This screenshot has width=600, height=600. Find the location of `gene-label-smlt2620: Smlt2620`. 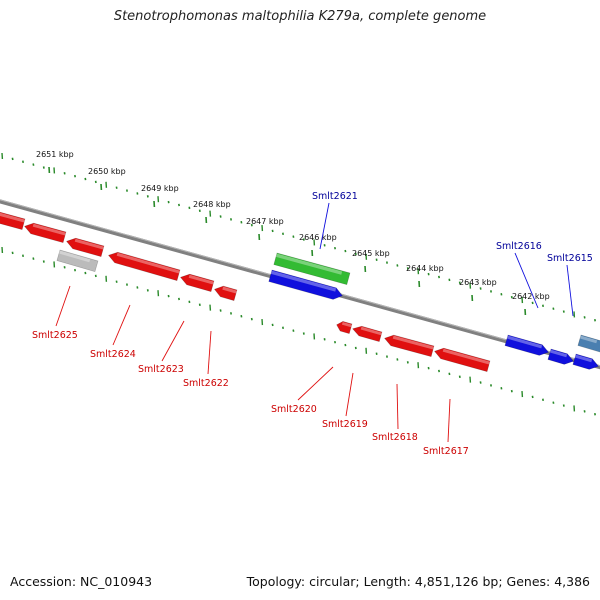

gene-label-smlt2620: Smlt2620 is located at coordinates (294, 409).